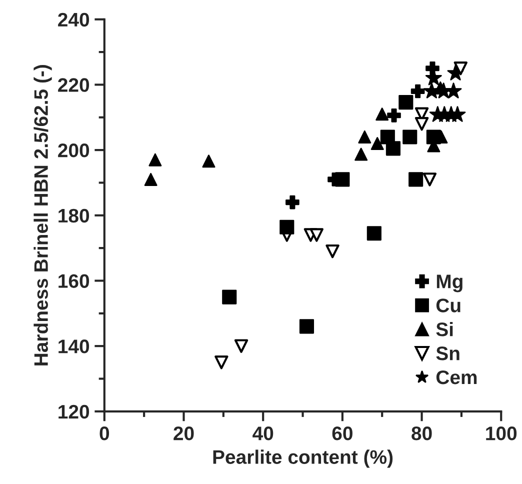 Image resolution: width=522 pixels, height=484 pixels. I want to click on x-axis-title: Pearlite content (%), so click(303, 459).